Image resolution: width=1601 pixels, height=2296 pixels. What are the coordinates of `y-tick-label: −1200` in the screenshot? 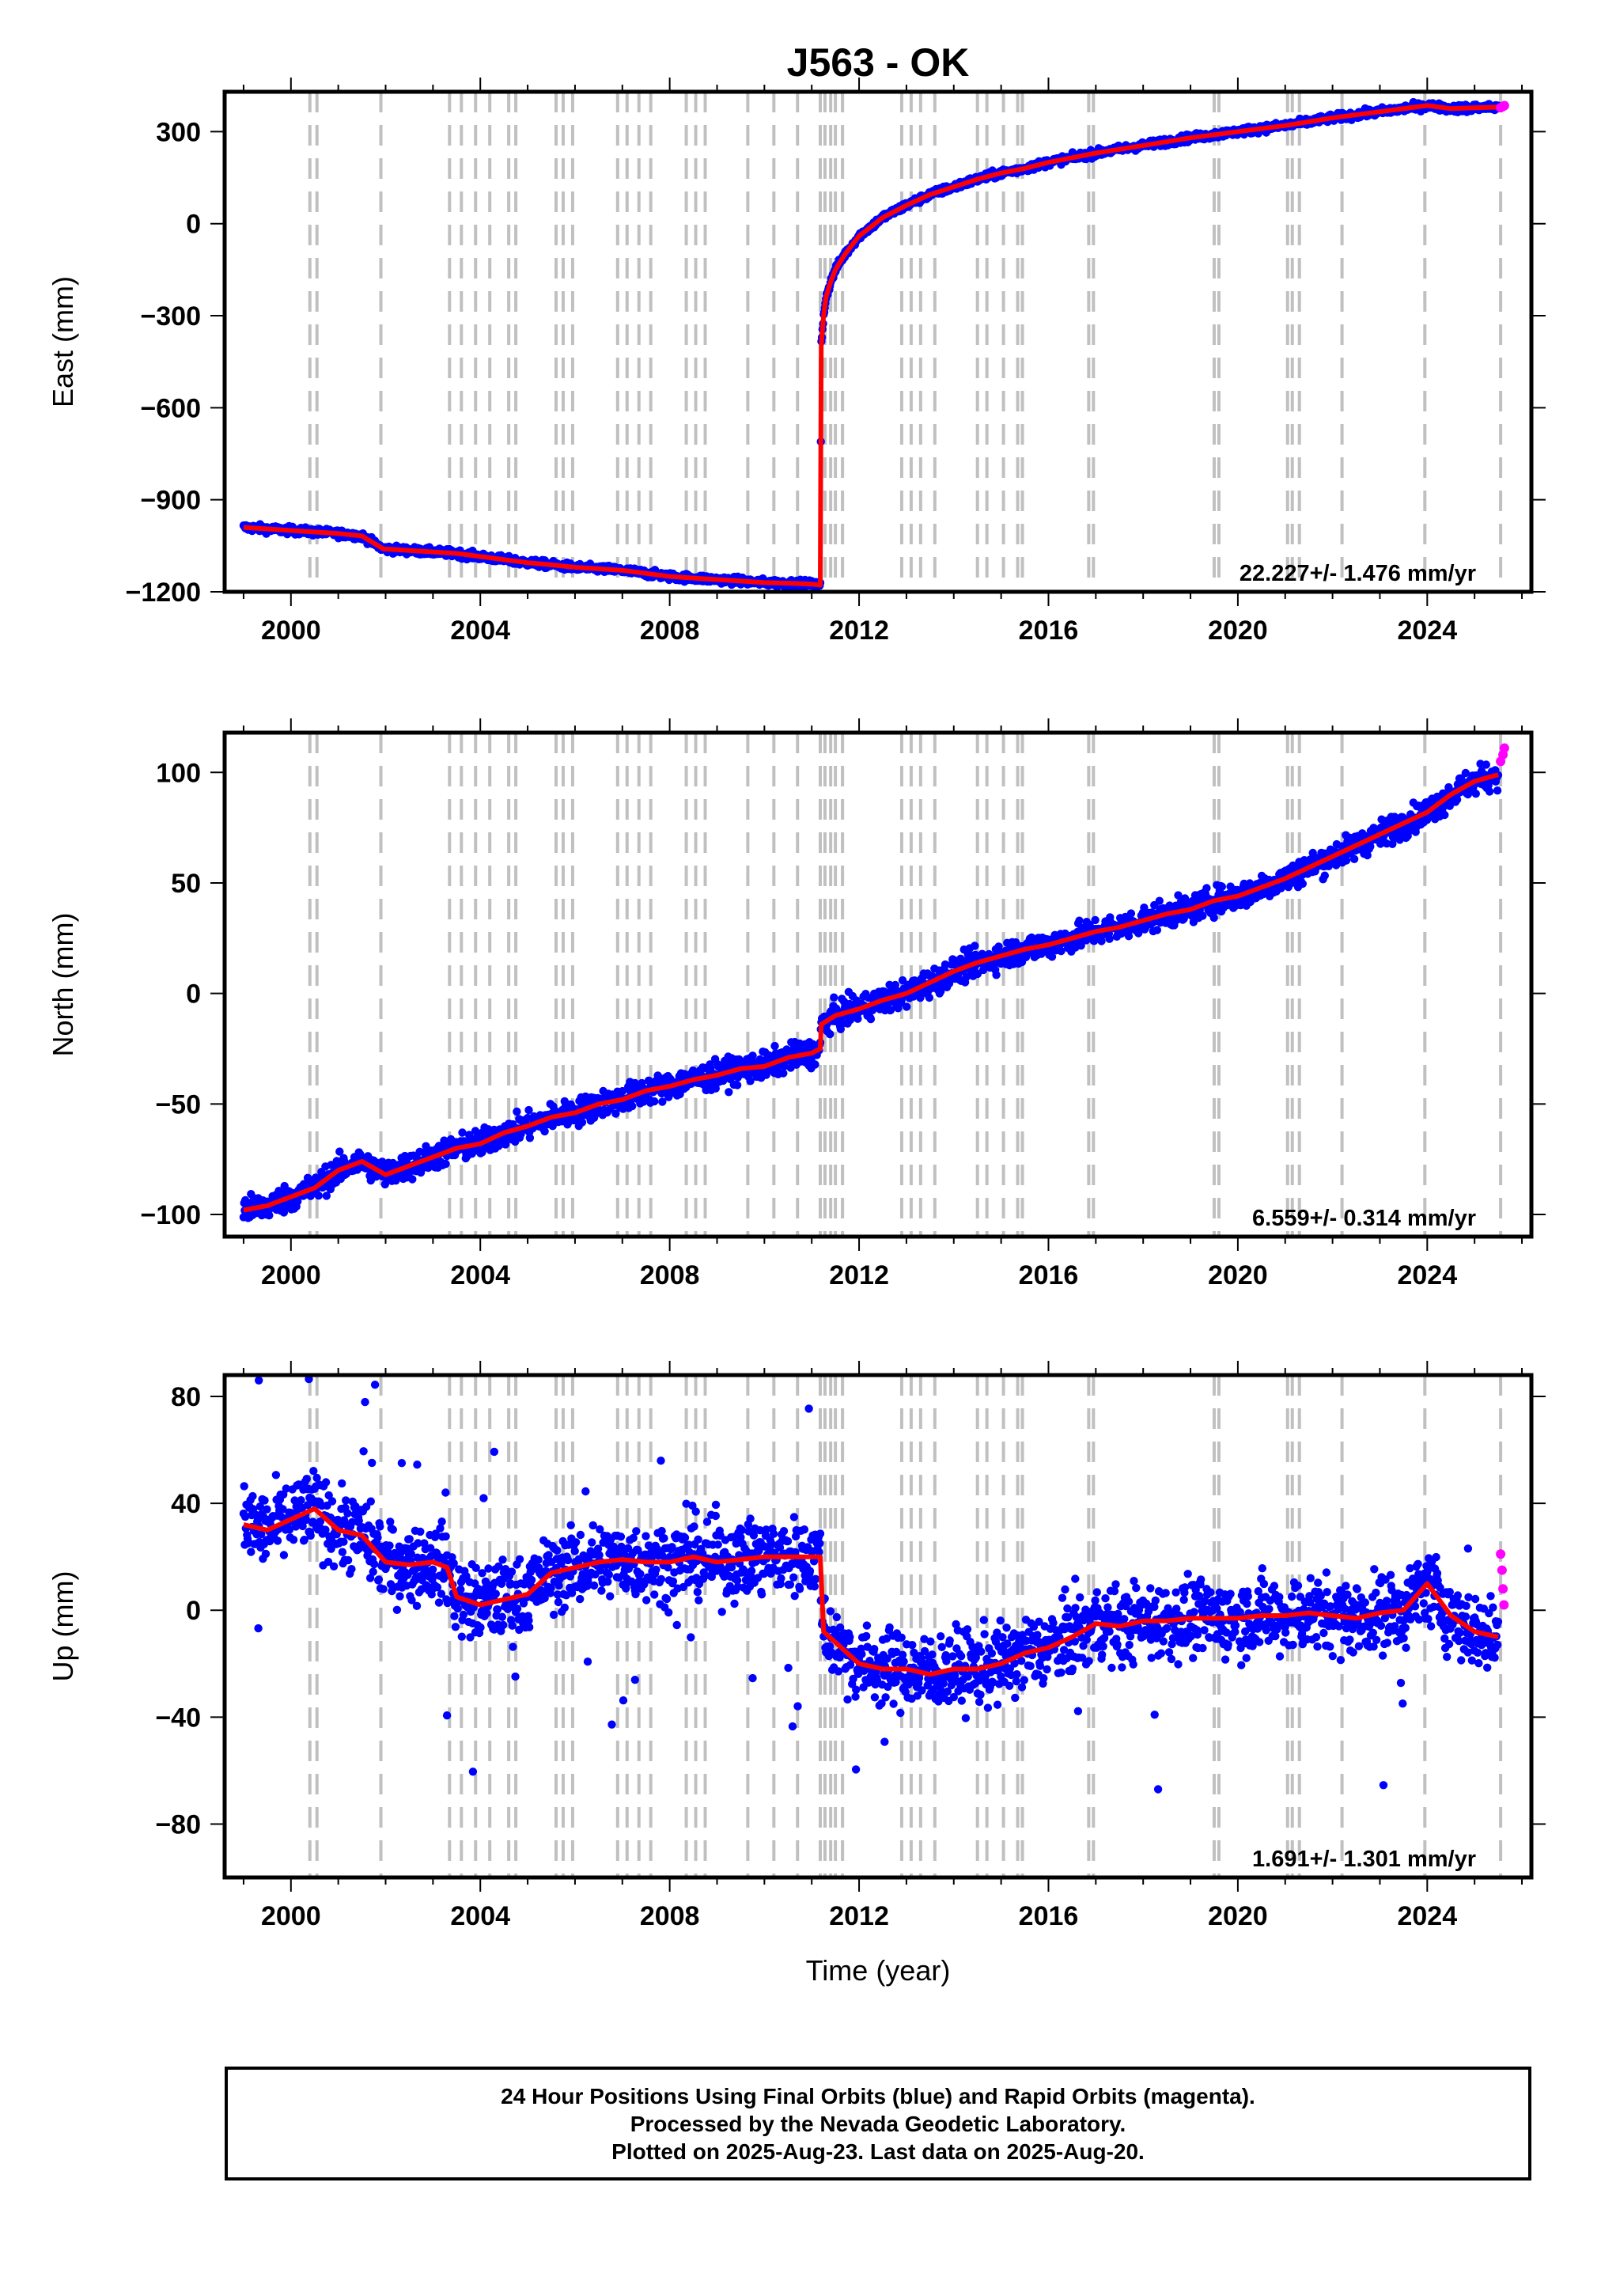 It's located at (164, 593).